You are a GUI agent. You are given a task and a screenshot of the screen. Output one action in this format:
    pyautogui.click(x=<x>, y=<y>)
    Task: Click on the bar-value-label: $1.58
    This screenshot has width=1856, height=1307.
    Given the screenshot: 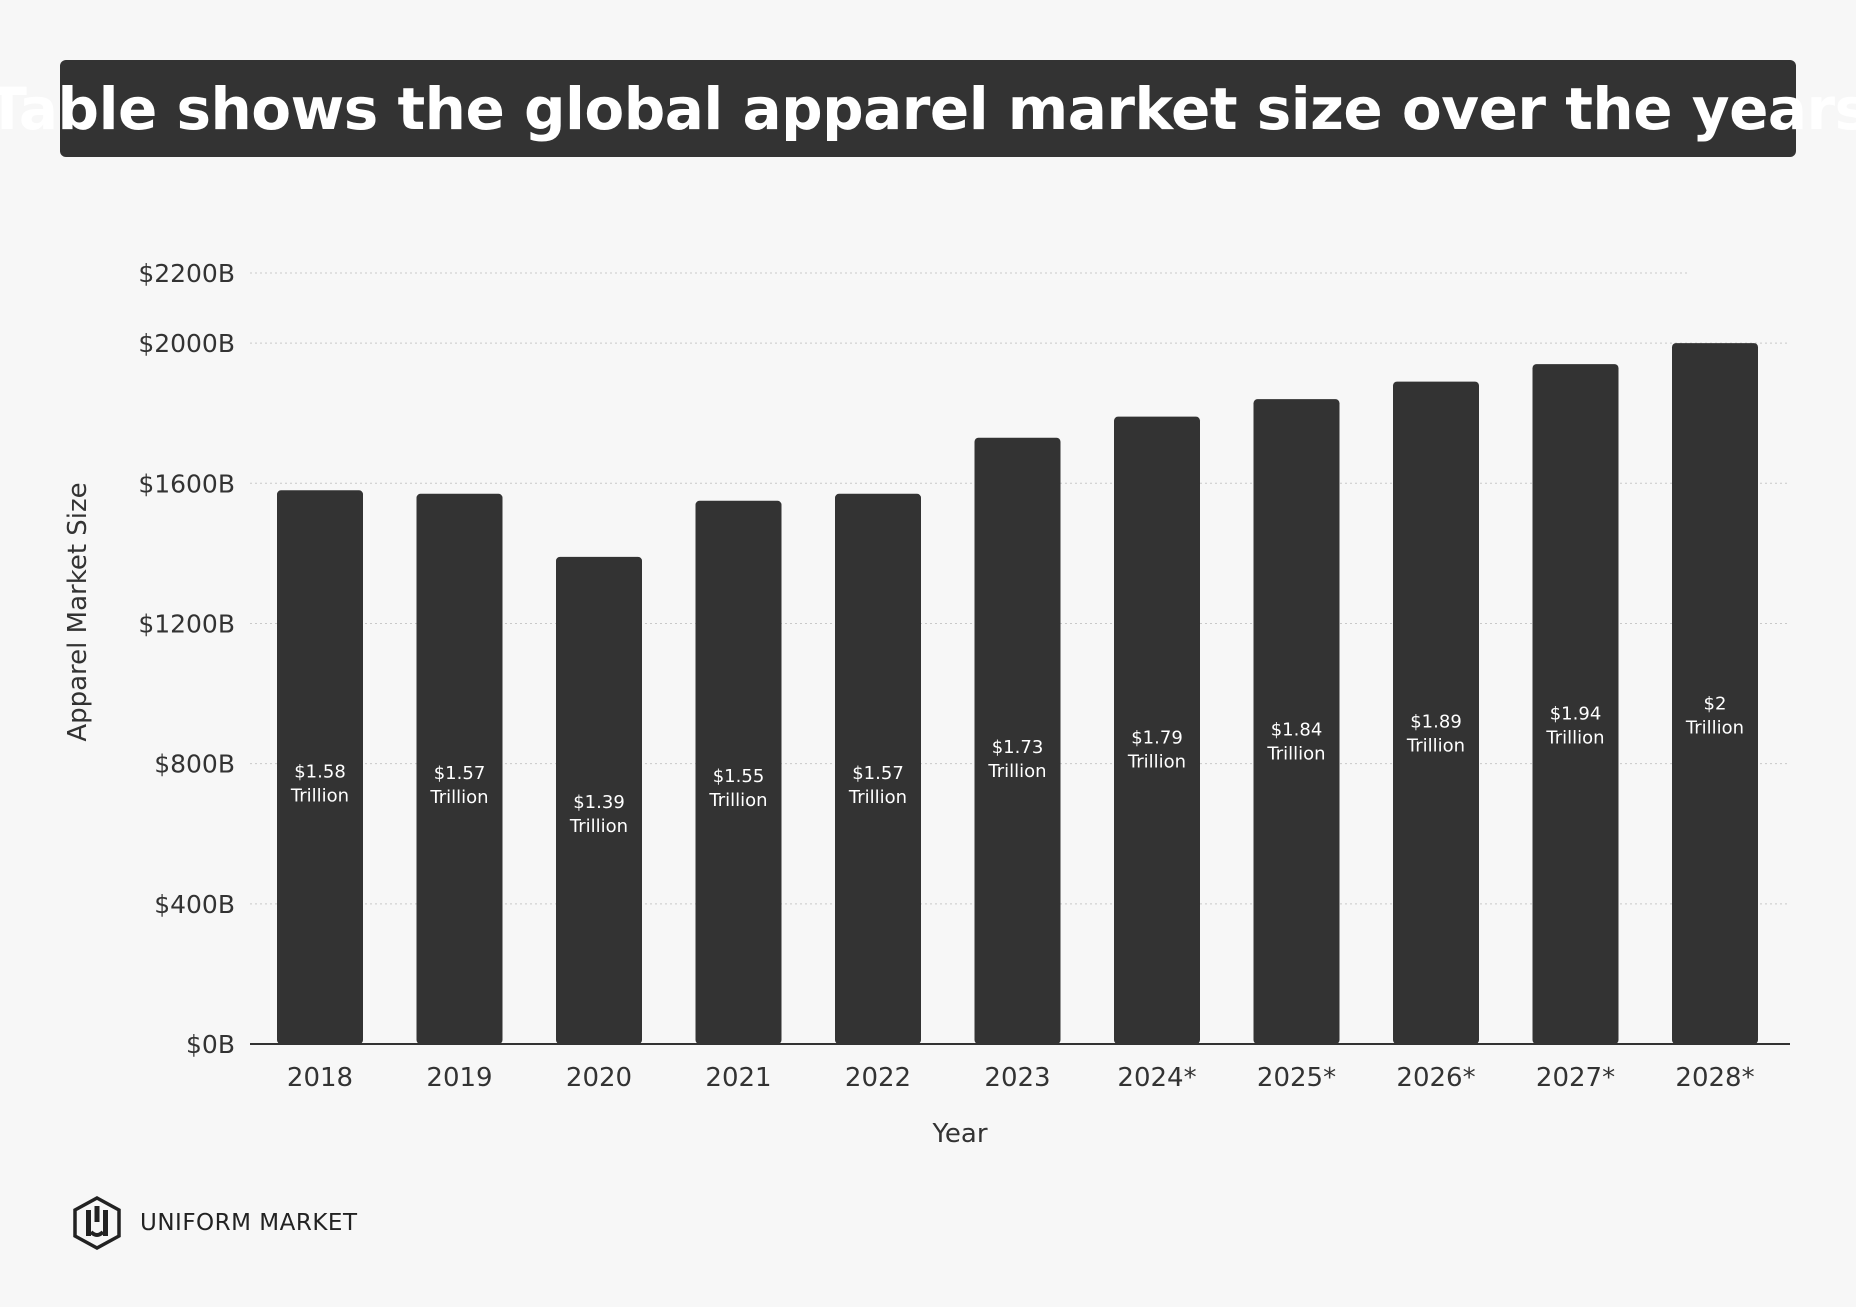 What is the action you would take?
    pyautogui.click(x=320, y=771)
    